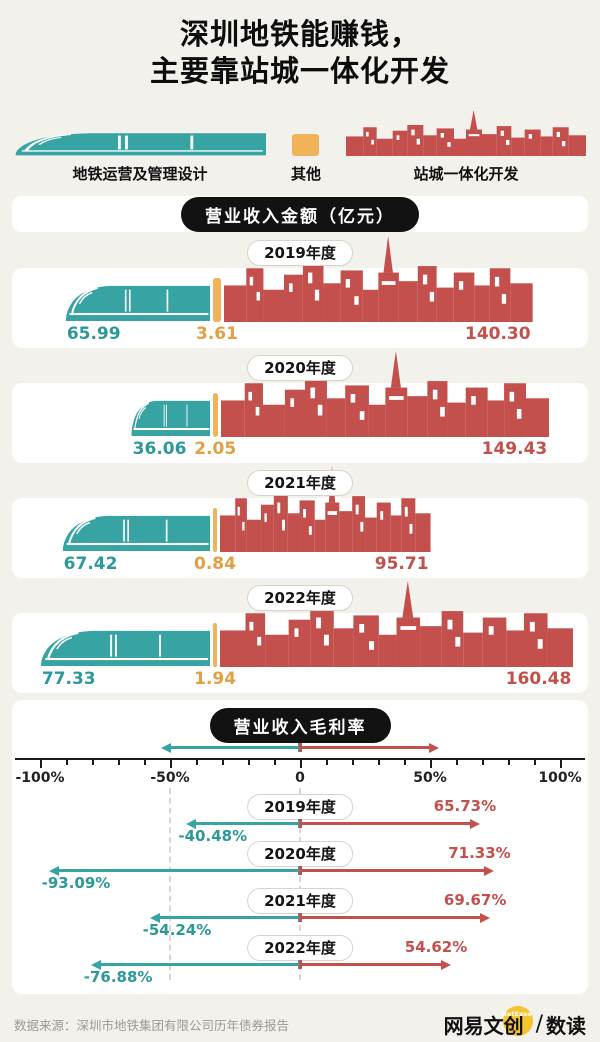 This screenshot has height=1042, width=600. What do you see at coordinates (483, 1025) in the screenshot?
I see `brand-text: 网易文创` at bounding box center [483, 1025].